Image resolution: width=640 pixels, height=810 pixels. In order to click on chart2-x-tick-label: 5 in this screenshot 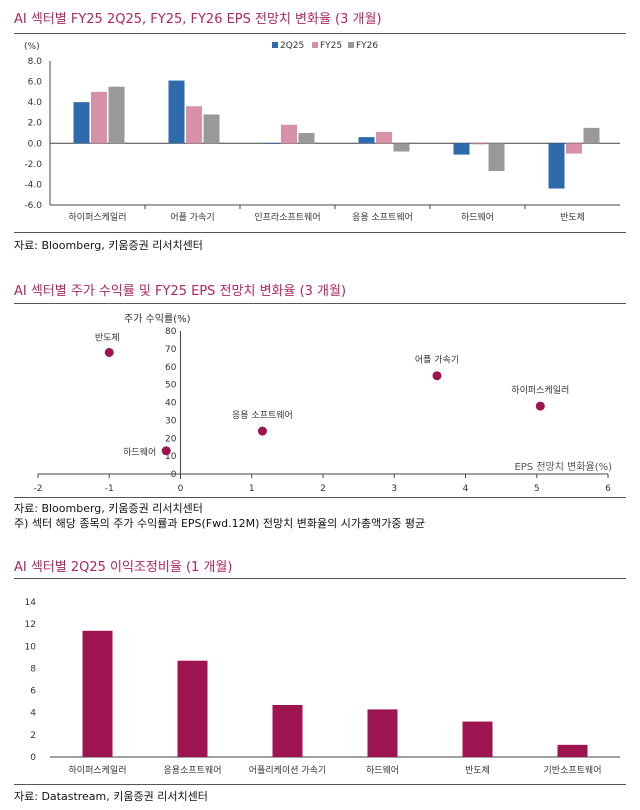, I will do `click(537, 489)`.